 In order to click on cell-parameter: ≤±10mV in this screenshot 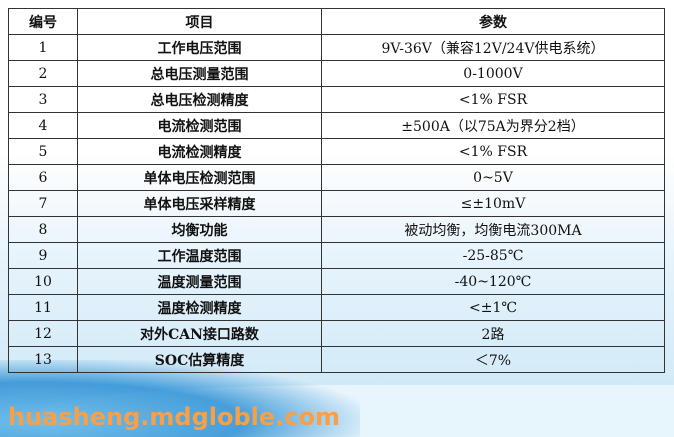, I will do `click(493, 203)`.